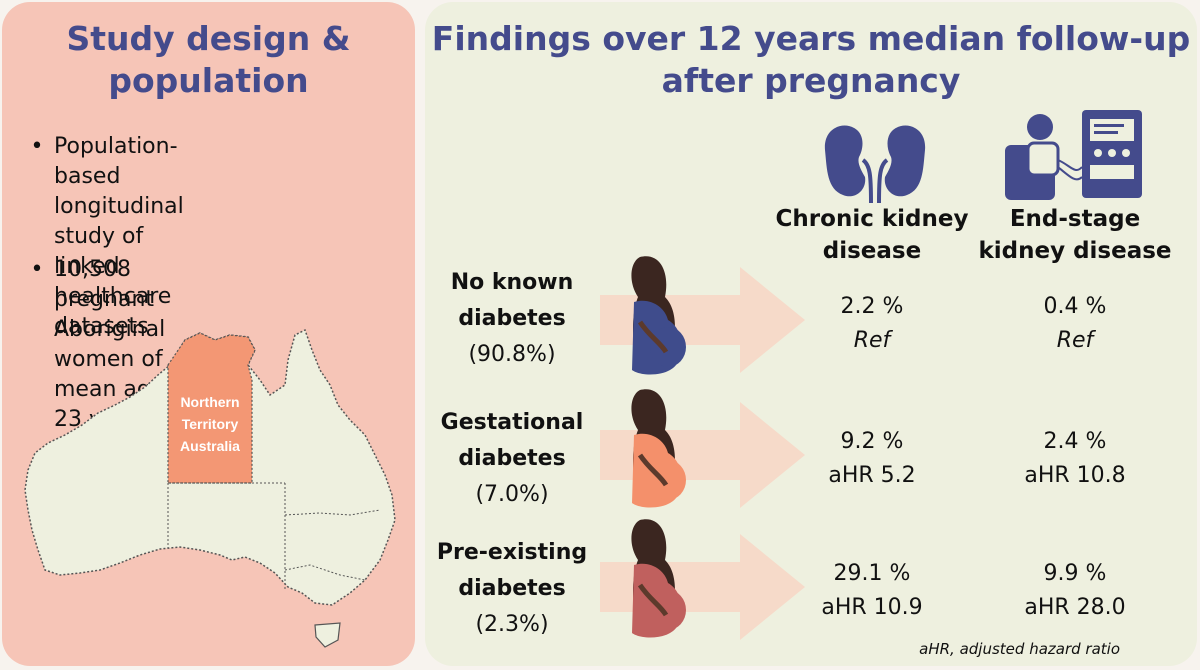  What do you see at coordinates (1075, 607) in the screenshot?
I see `cell-hr: aHR 28.0` at bounding box center [1075, 607].